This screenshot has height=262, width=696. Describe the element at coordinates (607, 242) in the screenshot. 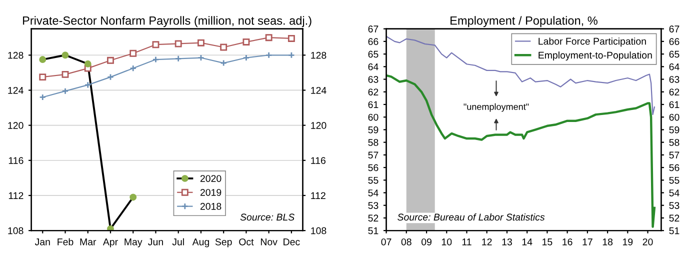

I see `x-tick-label: 18` at that location.